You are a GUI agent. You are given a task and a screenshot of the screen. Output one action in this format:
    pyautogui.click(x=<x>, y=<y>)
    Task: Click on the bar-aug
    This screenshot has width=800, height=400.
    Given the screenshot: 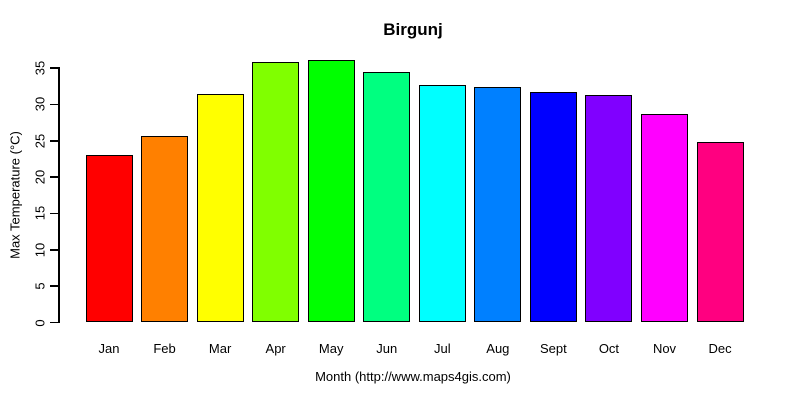 What is the action you would take?
    pyautogui.click(x=498, y=204)
    